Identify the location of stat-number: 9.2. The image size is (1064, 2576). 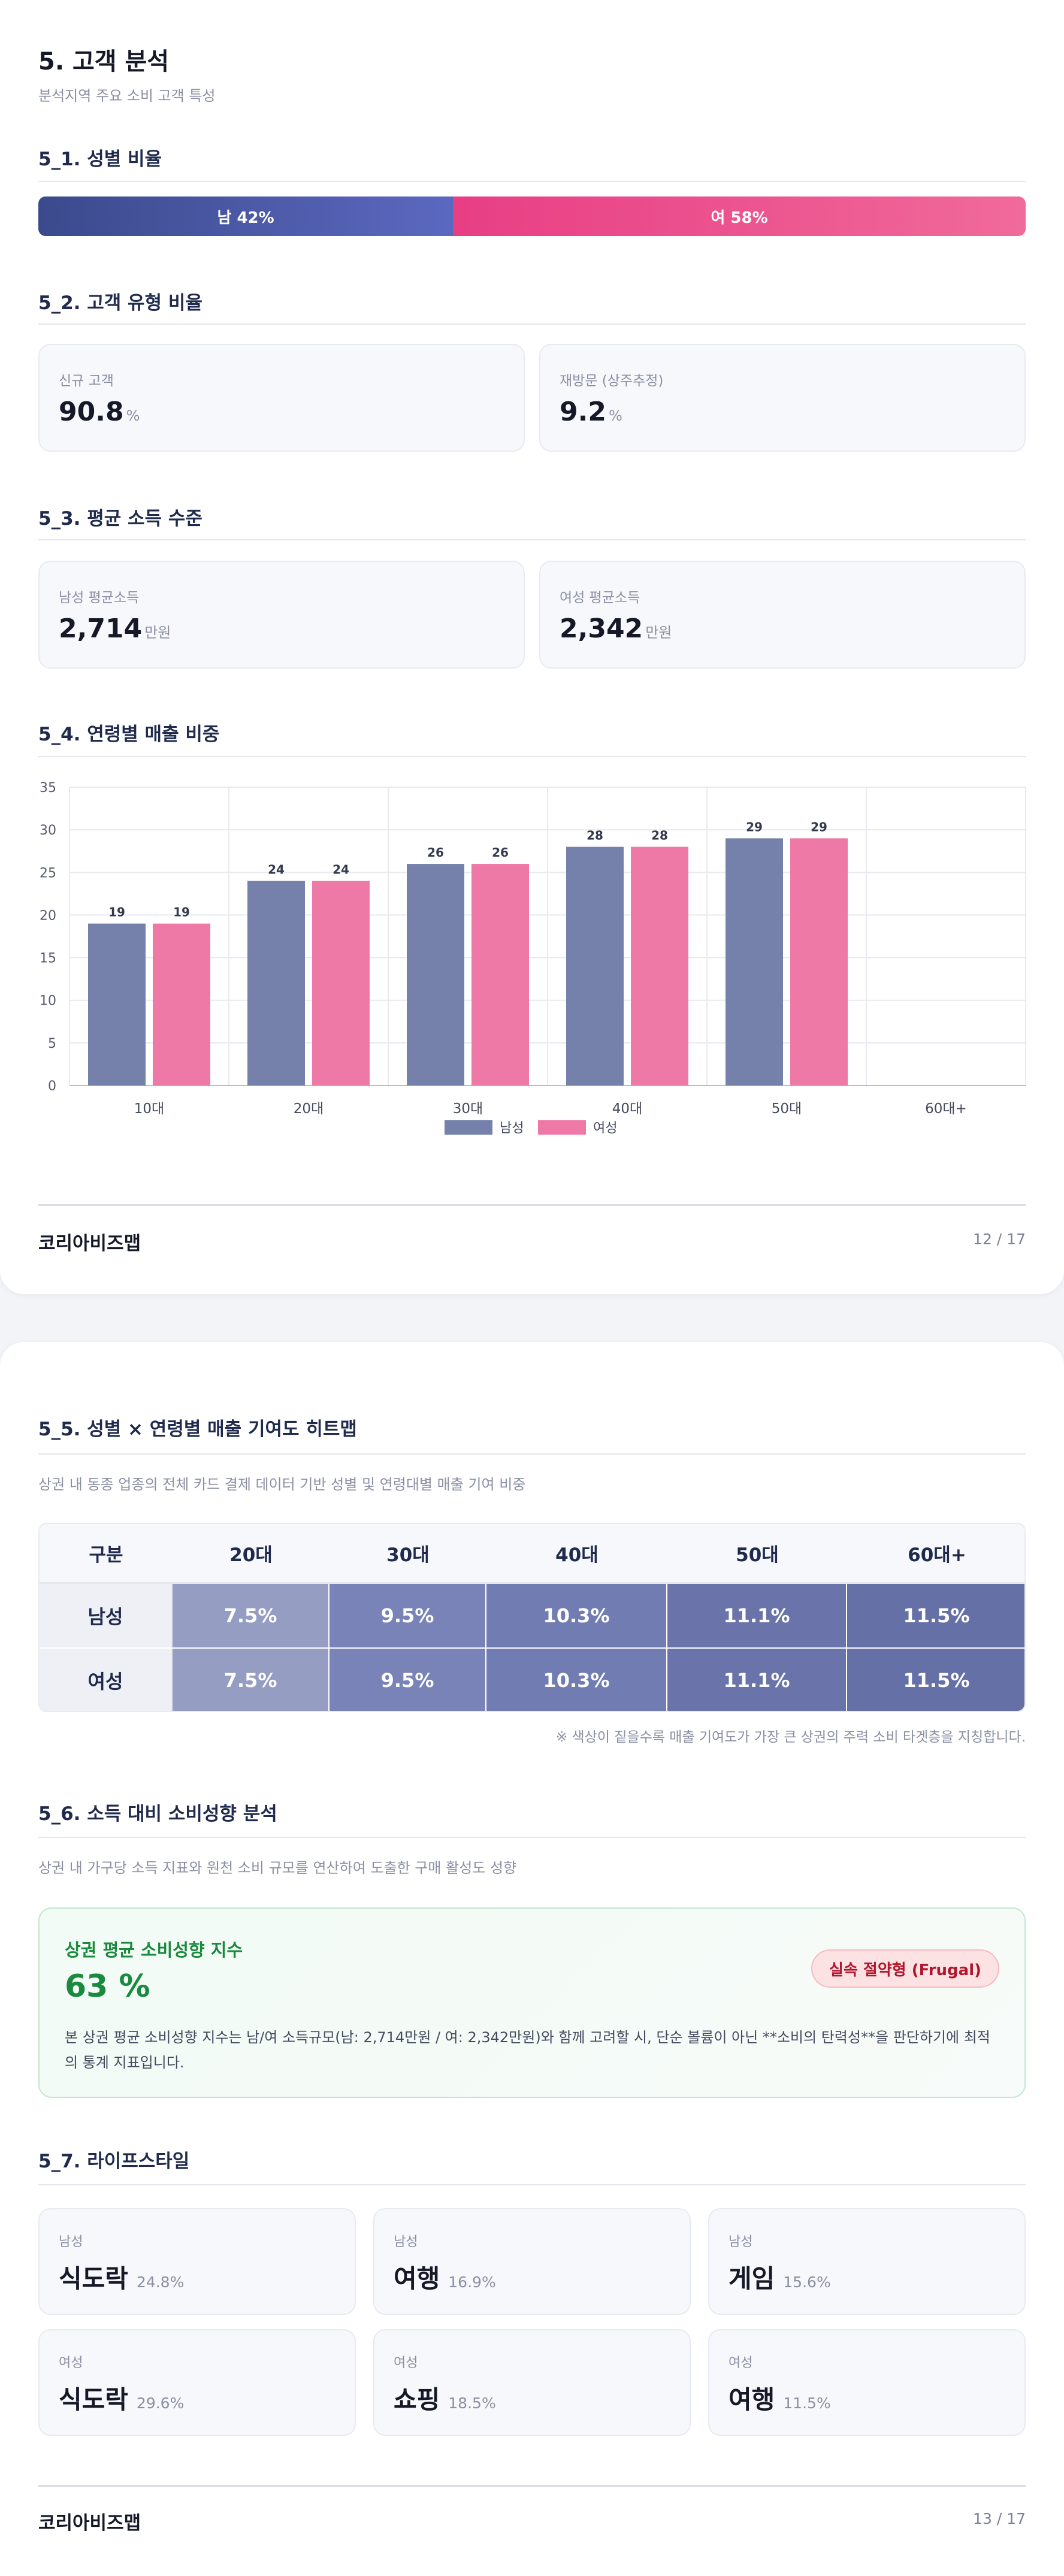
(583, 412).